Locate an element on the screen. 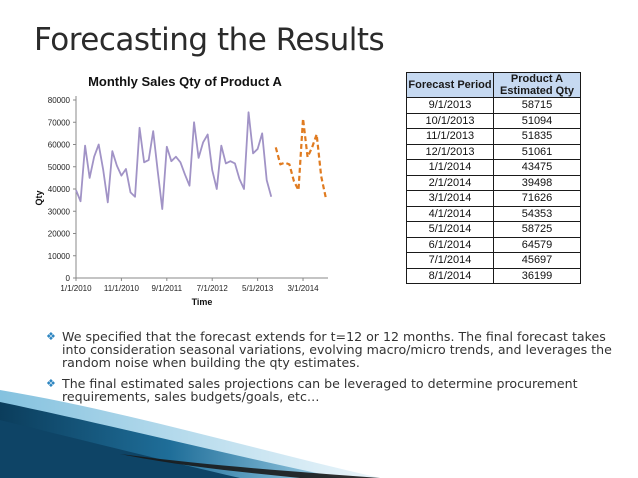 The width and height of the screenshot is (638, 478). table-row: 9/1/2013 58715 is located at coordinates (493, 105).